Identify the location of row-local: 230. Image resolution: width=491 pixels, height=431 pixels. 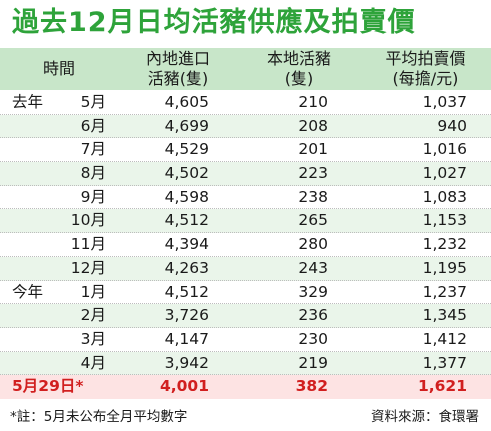
(313, 338).